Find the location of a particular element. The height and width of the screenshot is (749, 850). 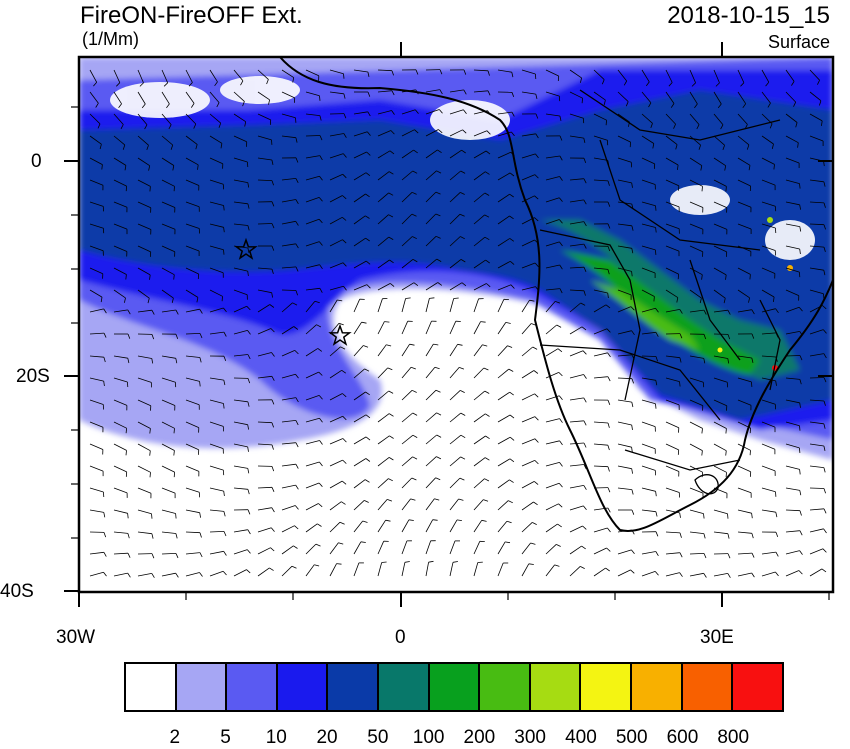

colorbar is located at coordinates (454, 687).